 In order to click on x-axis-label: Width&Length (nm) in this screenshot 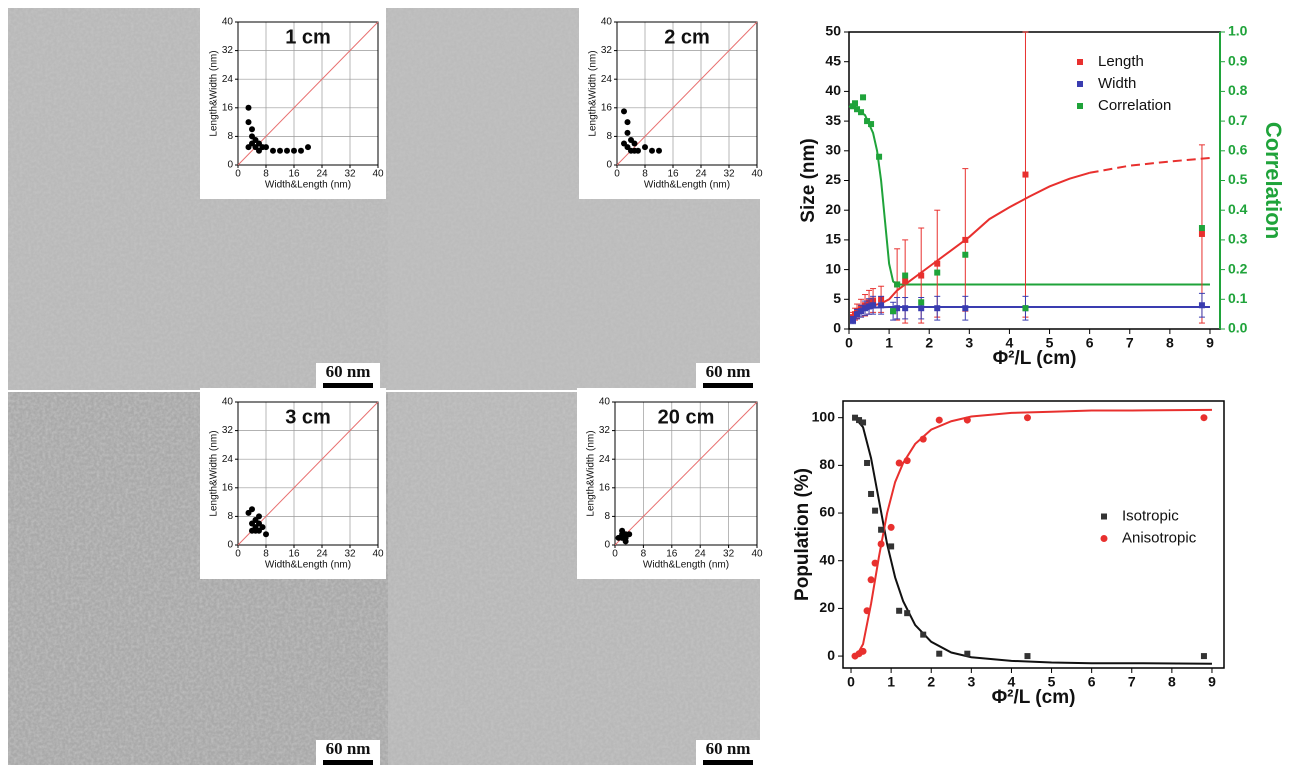, I will do `click(308, 185)`.